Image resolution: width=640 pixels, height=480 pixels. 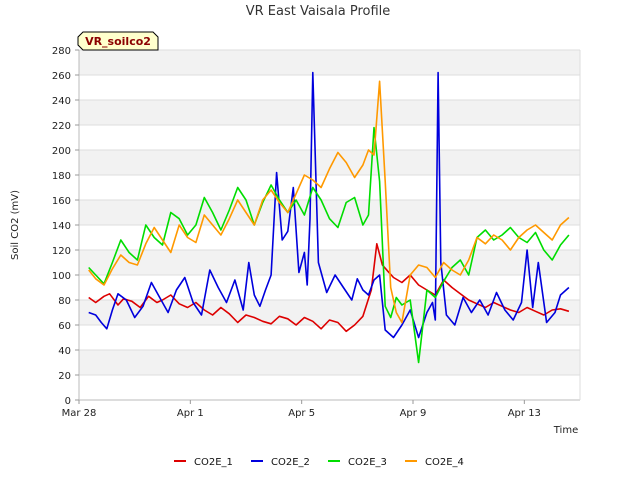 I want to click on y-axis-title: Soil CO2 (mV), so click(x=15, y=225).